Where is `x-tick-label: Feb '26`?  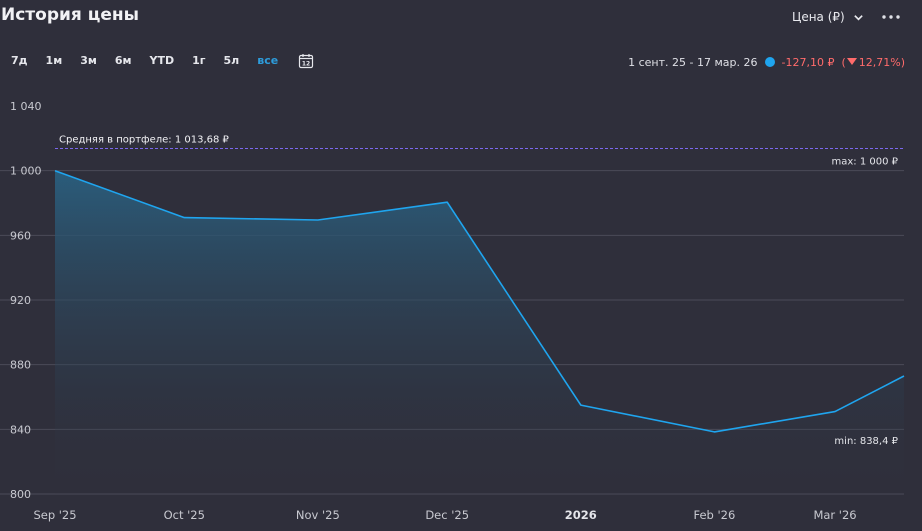
x-tick-label: Feb '26 is located at coordinates (714, 515).